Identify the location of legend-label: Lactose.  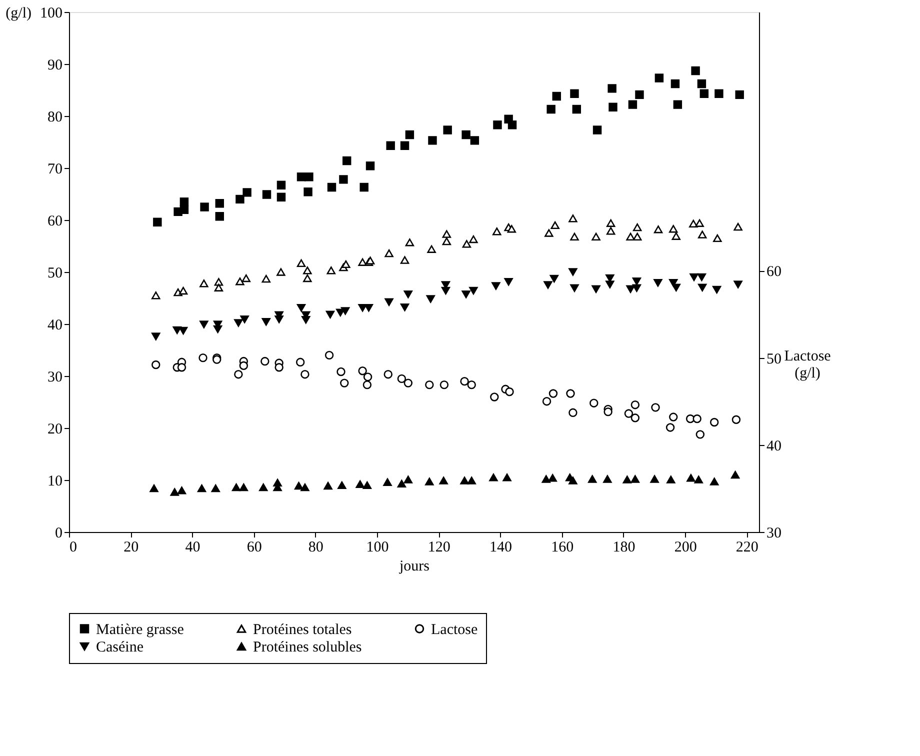
(454, 630).